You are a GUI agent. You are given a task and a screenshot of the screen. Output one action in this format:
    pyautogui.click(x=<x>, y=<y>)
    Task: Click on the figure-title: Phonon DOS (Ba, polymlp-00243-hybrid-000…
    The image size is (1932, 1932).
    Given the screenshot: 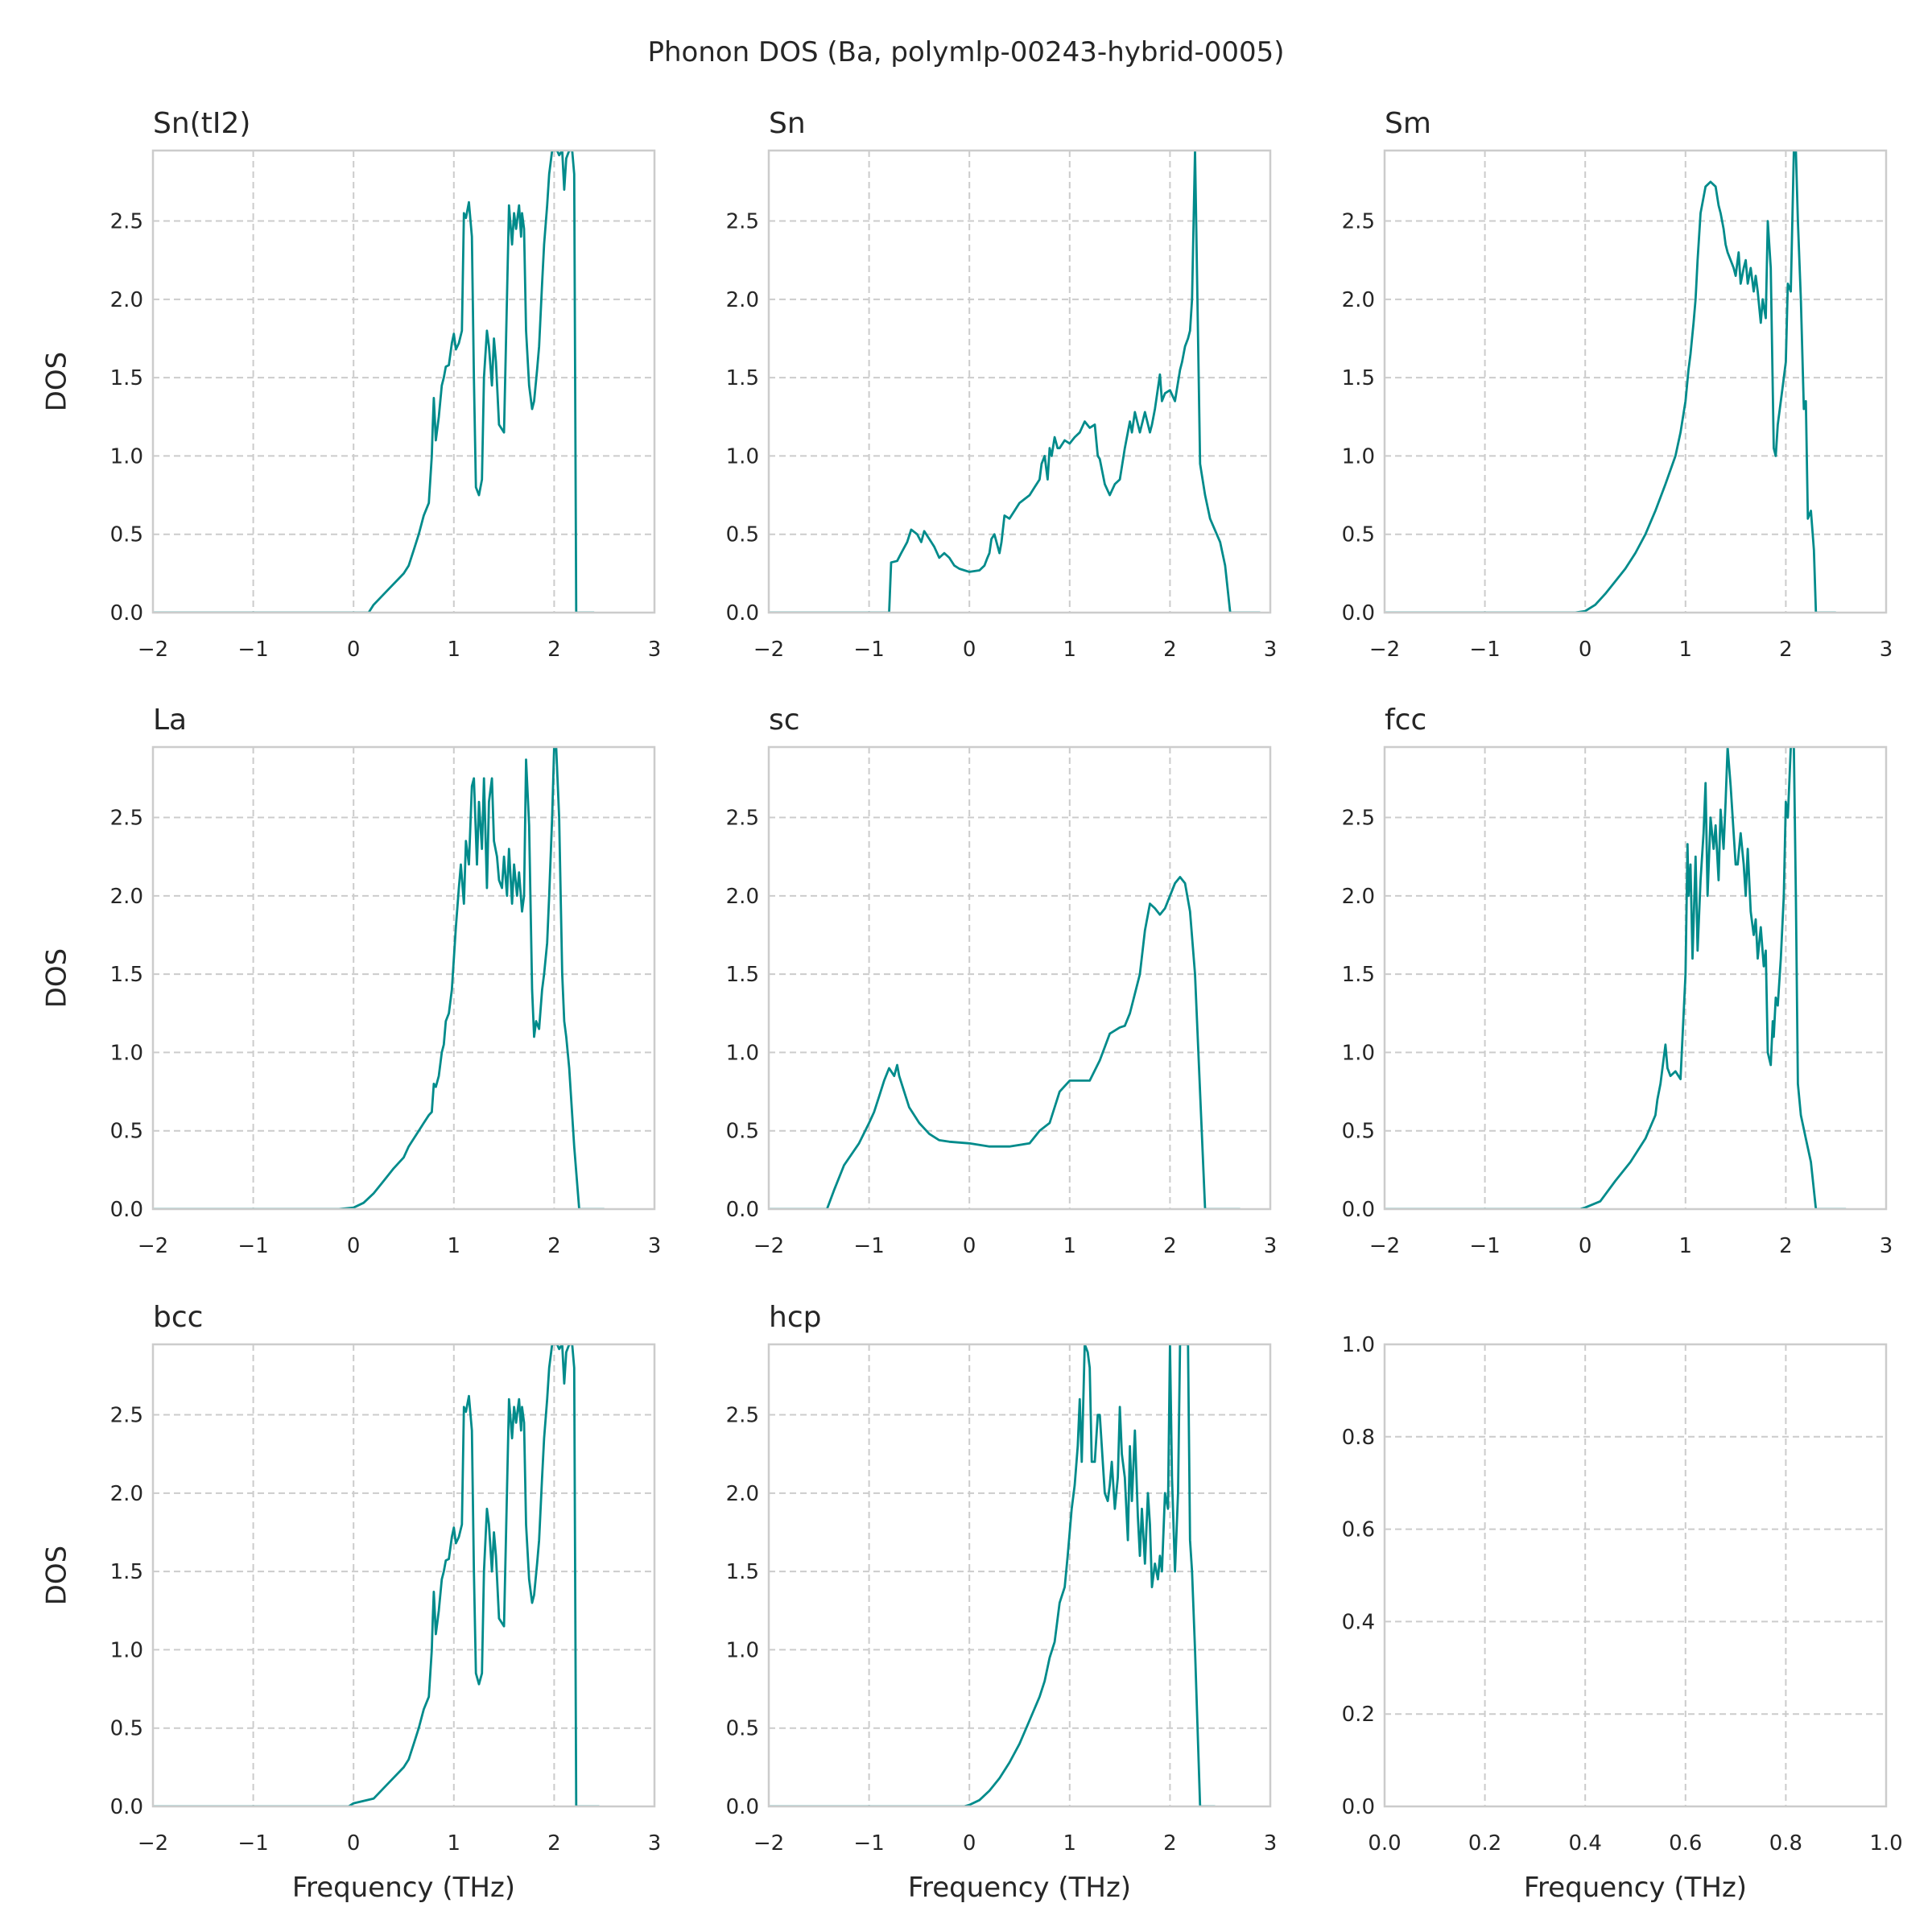 What is the action you would take?
    pyautogui.click(x=966, y=52)
    